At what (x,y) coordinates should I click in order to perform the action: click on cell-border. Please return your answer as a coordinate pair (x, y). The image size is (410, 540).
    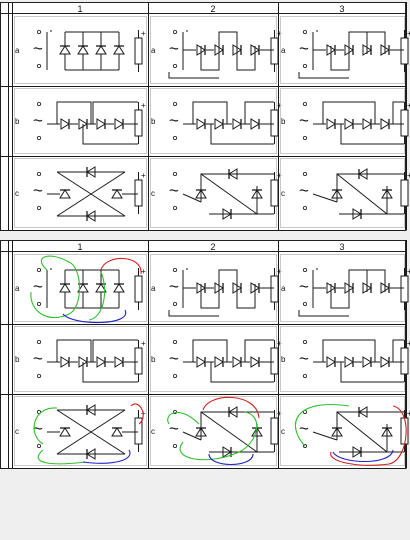
    Looking at the image, I should click on (80, 359).